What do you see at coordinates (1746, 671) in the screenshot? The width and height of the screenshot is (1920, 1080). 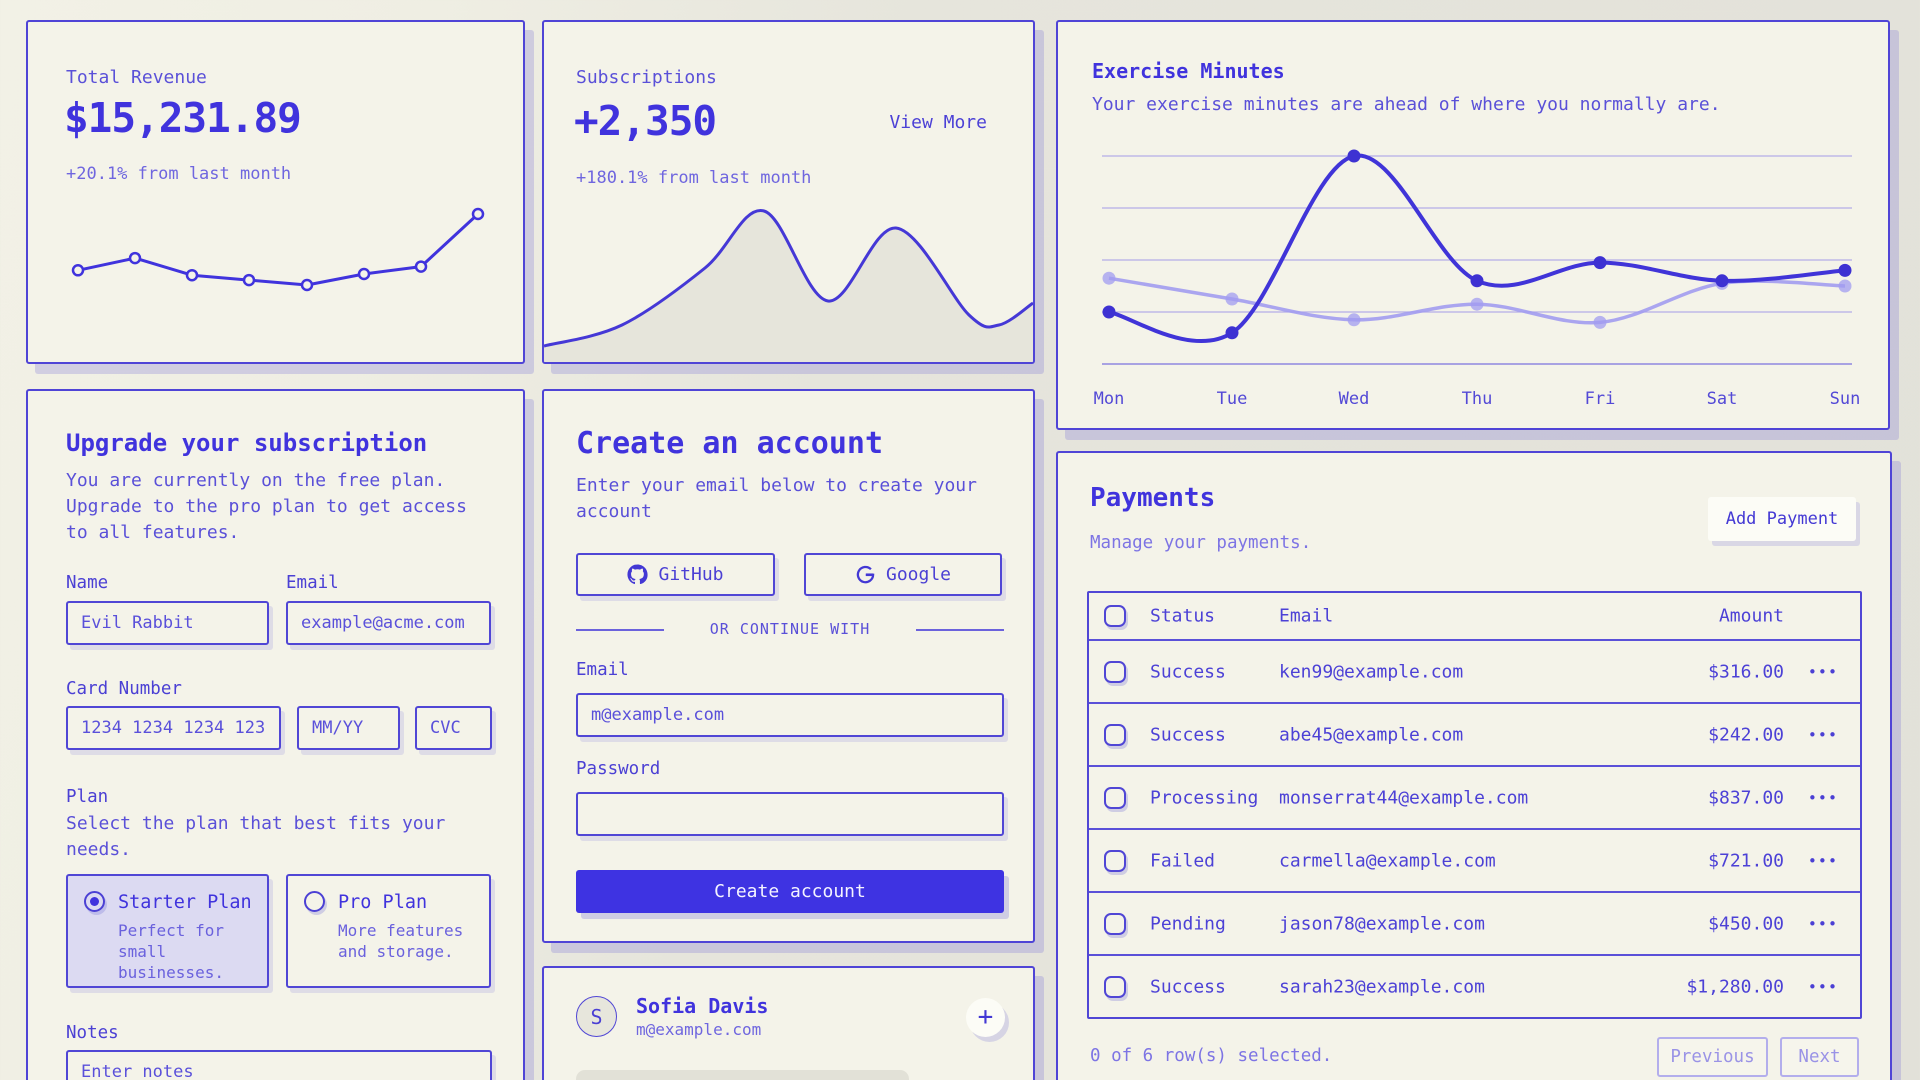 I see `row-amount: $316.00` at bounding box center [1746, 671].